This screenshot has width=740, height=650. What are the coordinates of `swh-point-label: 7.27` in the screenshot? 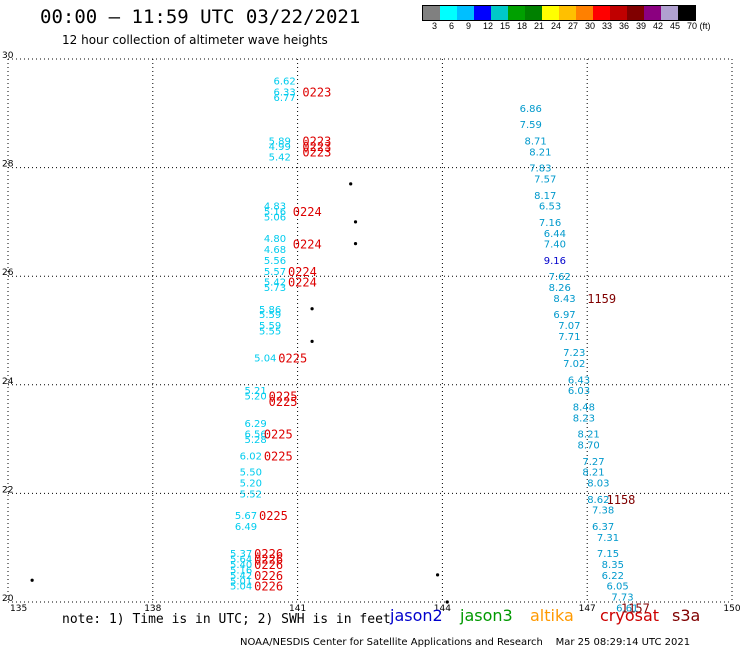 It's located at (593, 462).